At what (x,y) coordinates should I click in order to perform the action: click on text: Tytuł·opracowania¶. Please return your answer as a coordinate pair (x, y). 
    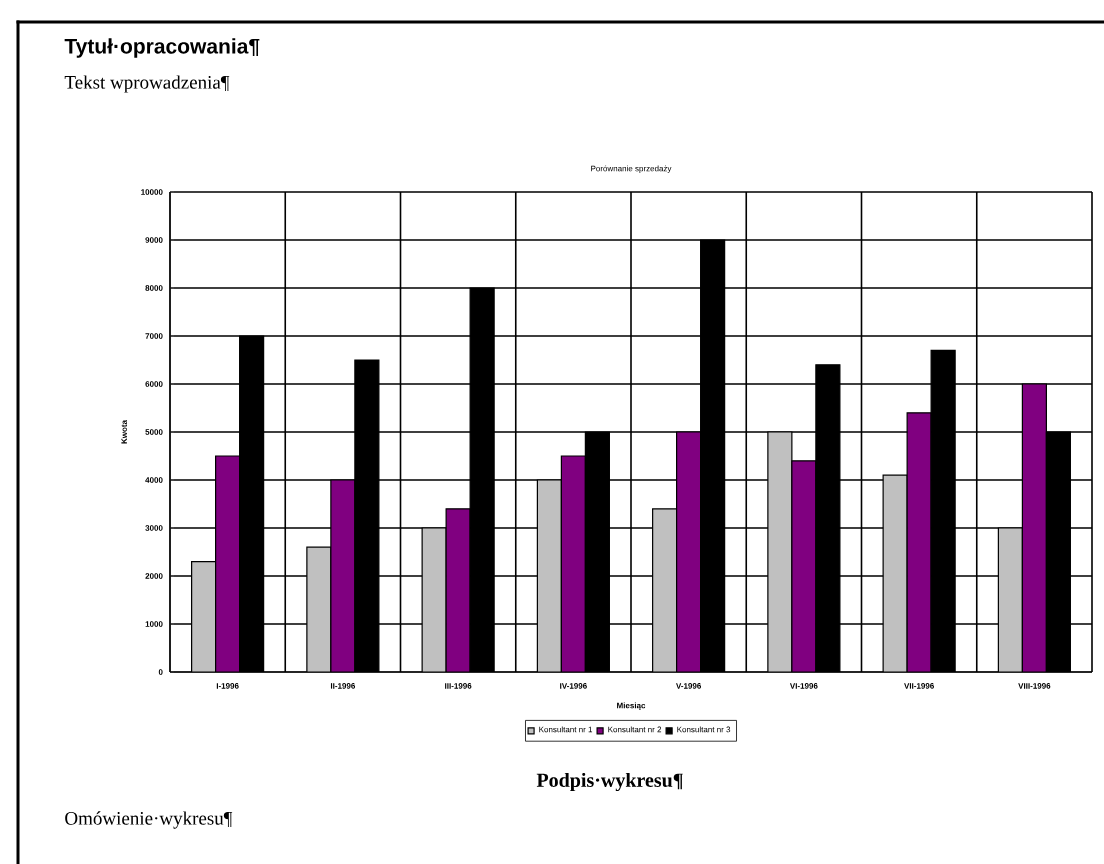
    Looking at the image, I should click on (162, 48).